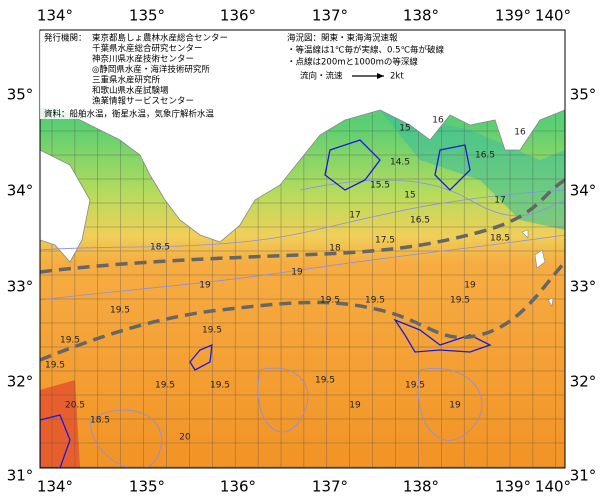 Image resolution: width=600 pixels, height=501 pixels. I want to click on legend-title: 海況図：関東・東海海況速報, so click(342, 38).